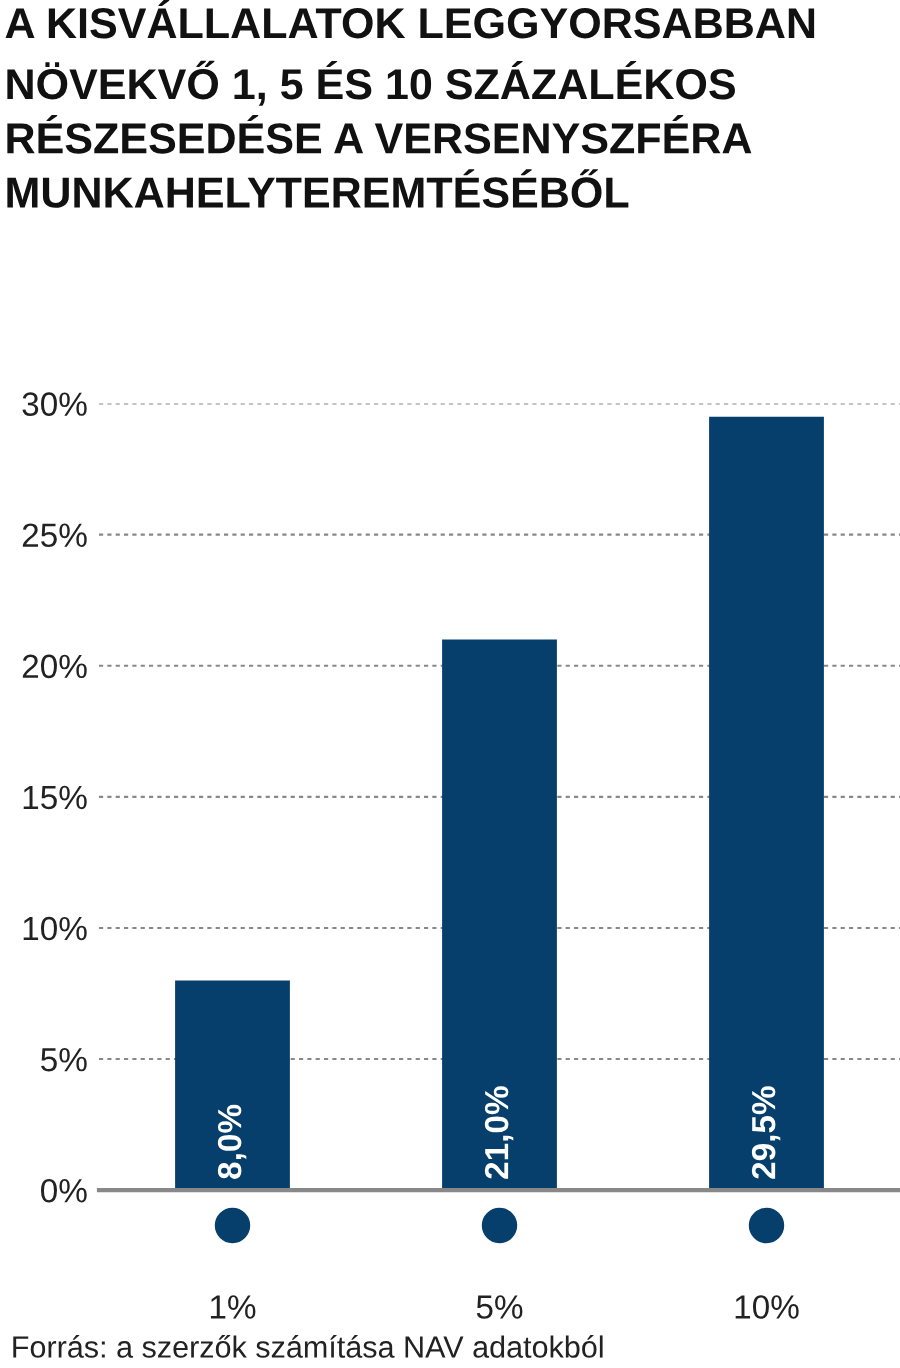 This screenshot has width=900, height=1368. I want to click on y-tick-label: 30%, so click(54, 404).